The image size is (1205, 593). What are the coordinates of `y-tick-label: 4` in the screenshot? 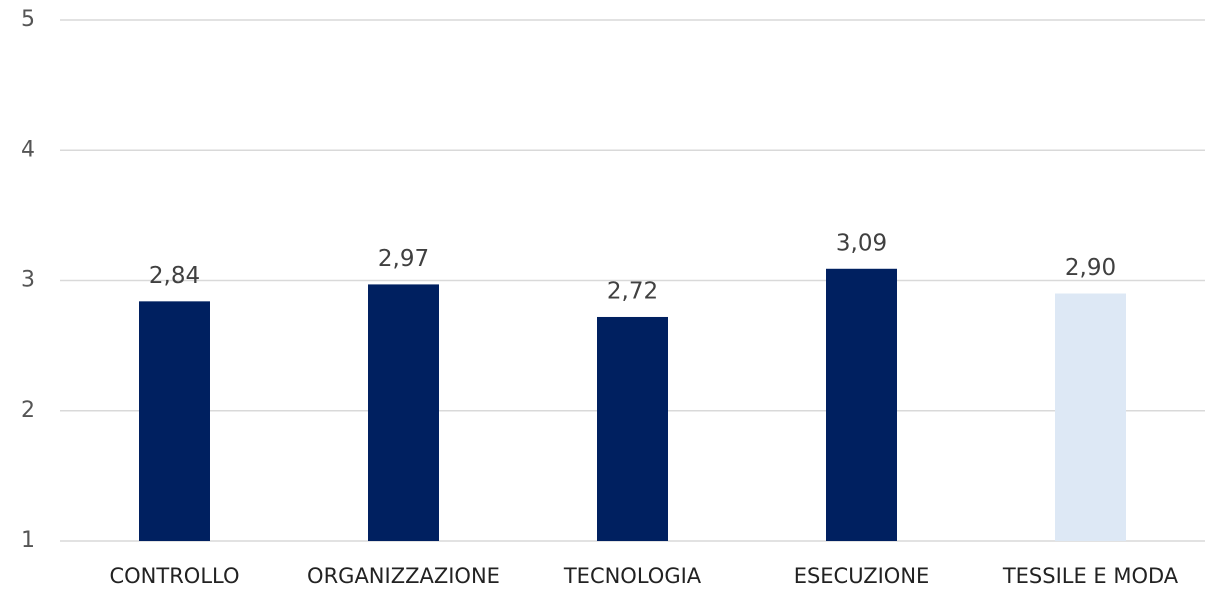 It's located at (28, 149).